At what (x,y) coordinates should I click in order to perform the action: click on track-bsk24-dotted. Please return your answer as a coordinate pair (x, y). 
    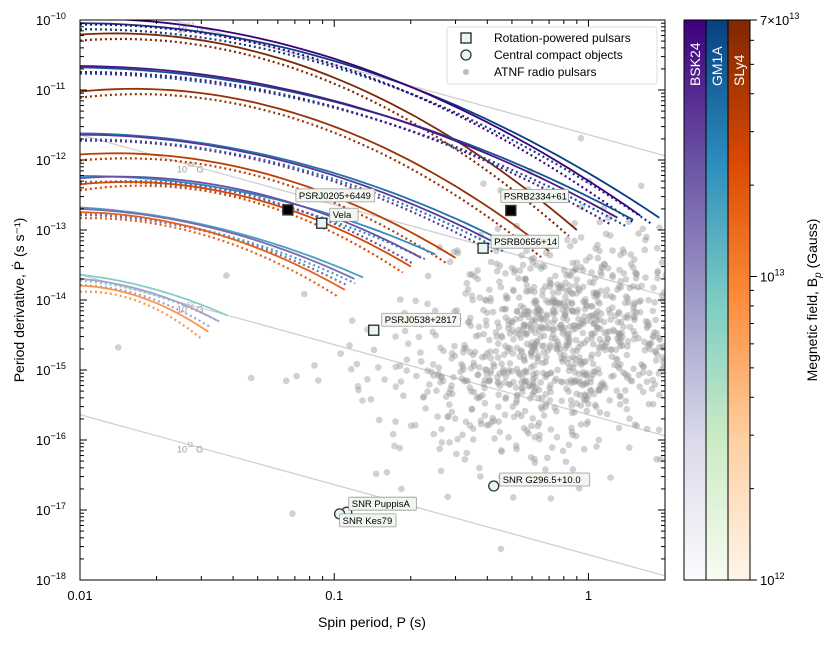
    Looking at the image, I should click on (286, 196).